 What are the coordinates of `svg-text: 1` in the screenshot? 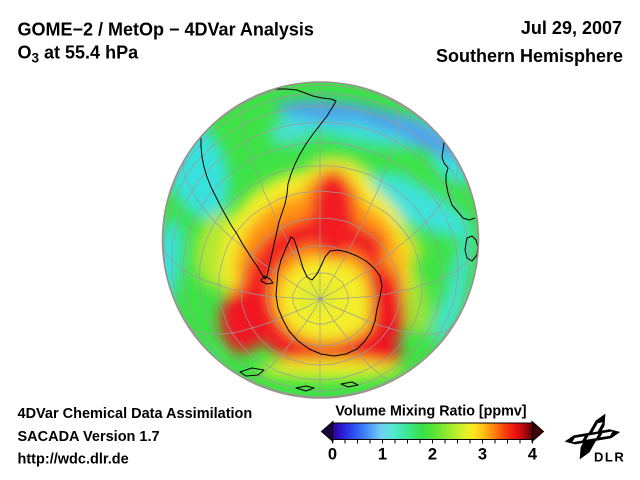 It's located at (382, 455).